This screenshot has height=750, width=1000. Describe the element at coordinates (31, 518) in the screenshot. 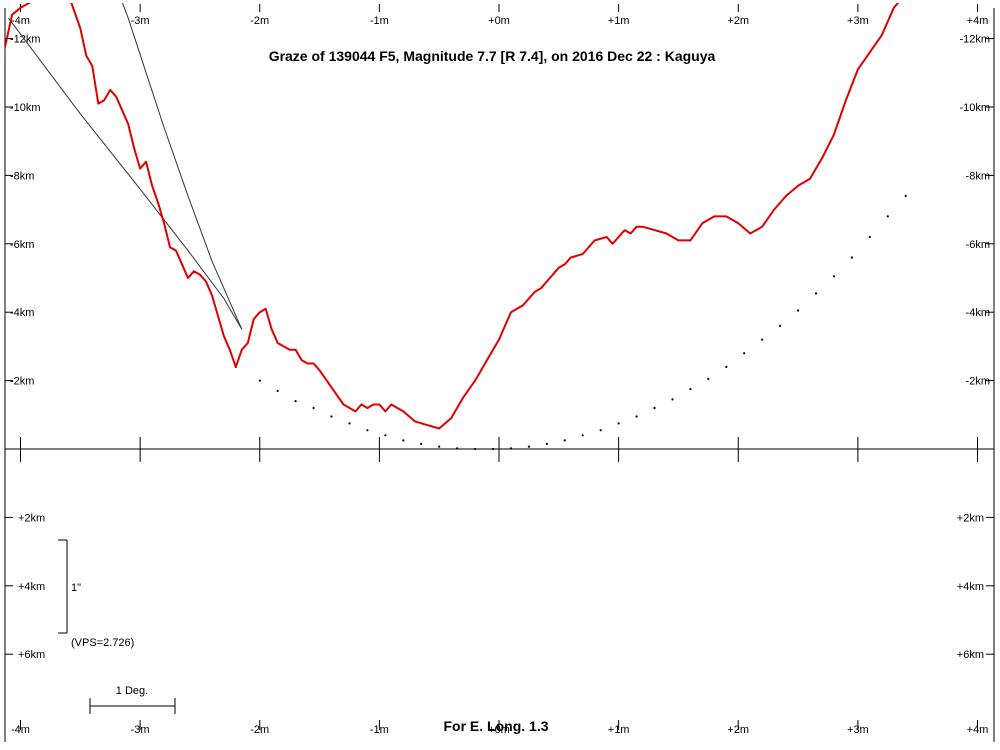

I see `y-tick-label-left: +2km` at that location.